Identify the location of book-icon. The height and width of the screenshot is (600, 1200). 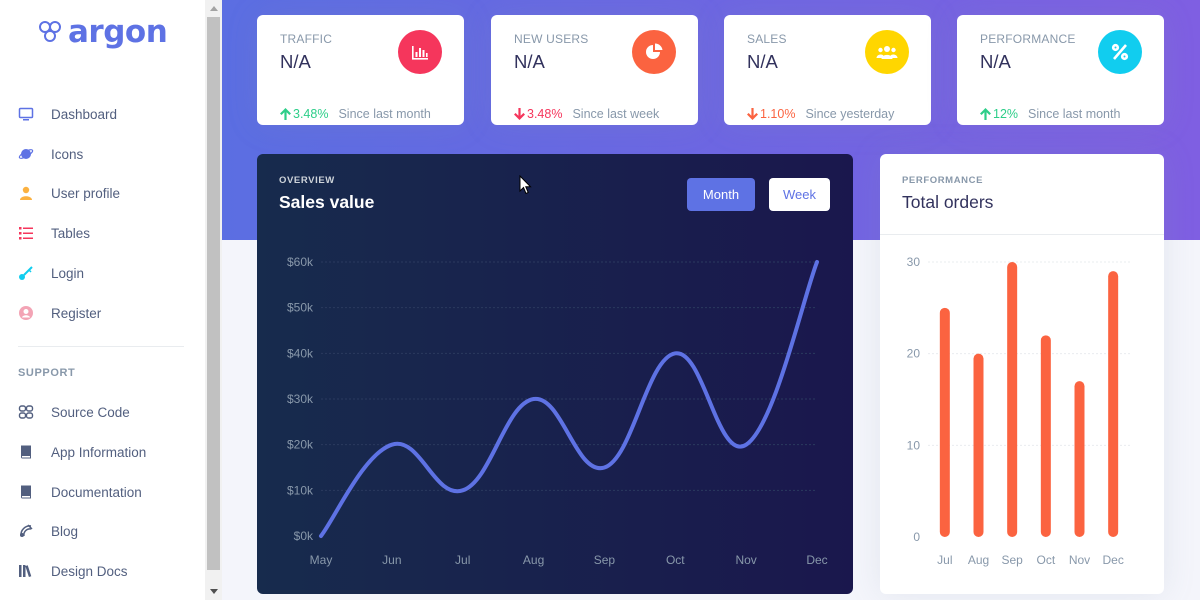
(26, 492).